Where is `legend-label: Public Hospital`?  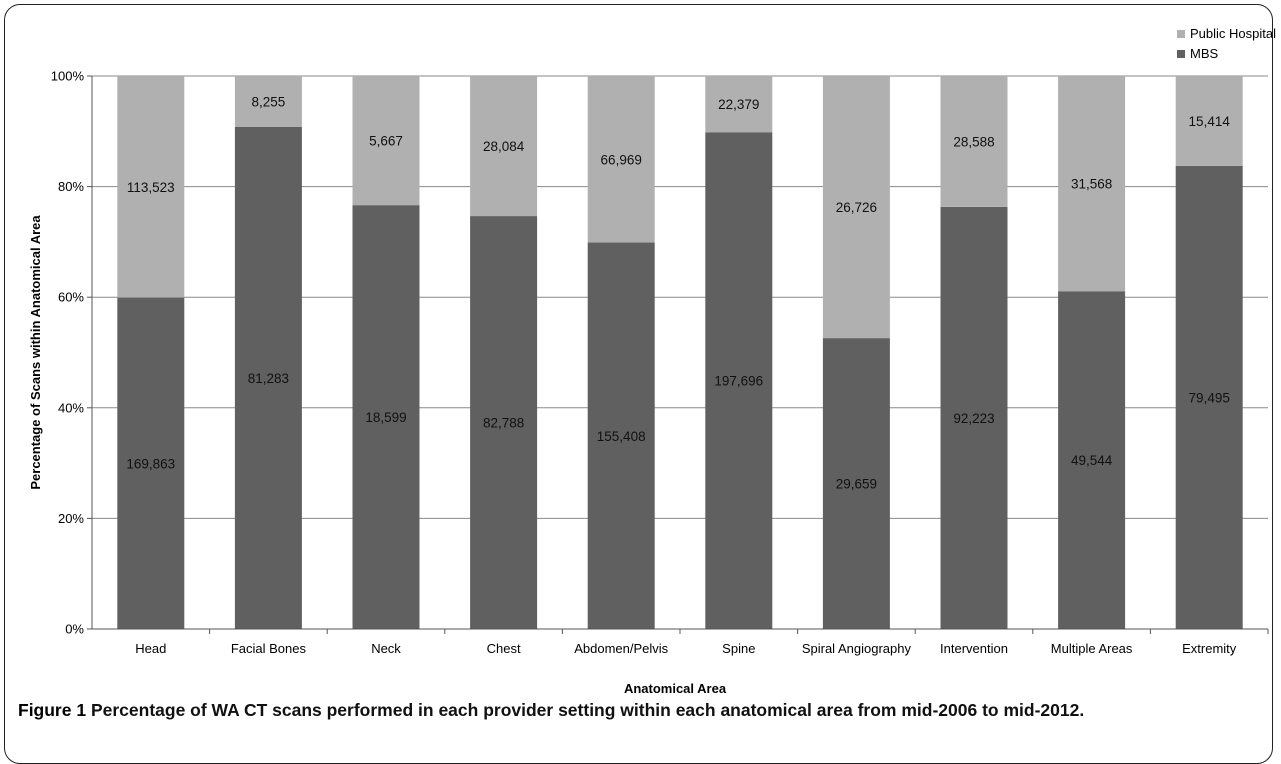
legend-label: Public Hospital is located at coordinates (1233, 33).